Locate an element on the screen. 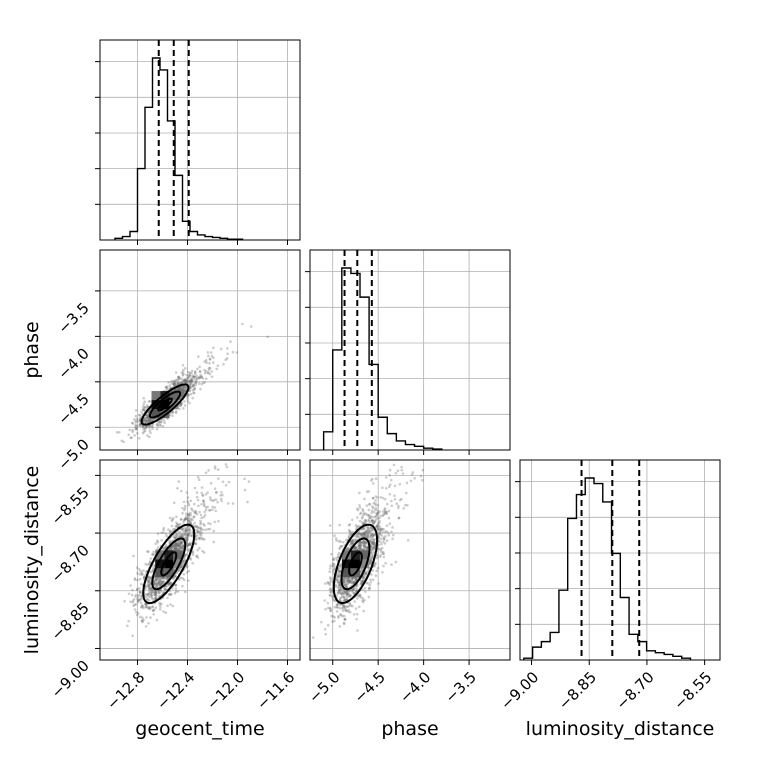  contour-level is located at coordinates (169, 564).